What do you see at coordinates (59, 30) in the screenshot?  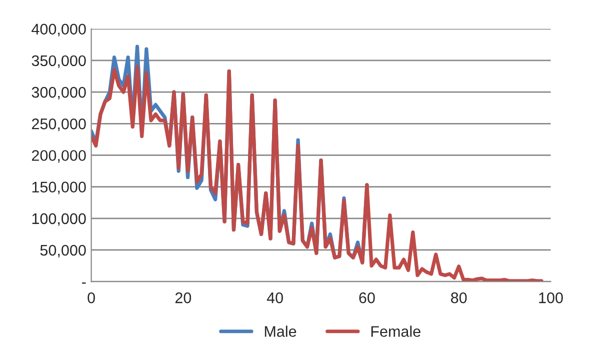 I see `y-tick-label: 400,000` at bounding box center [59, 30].